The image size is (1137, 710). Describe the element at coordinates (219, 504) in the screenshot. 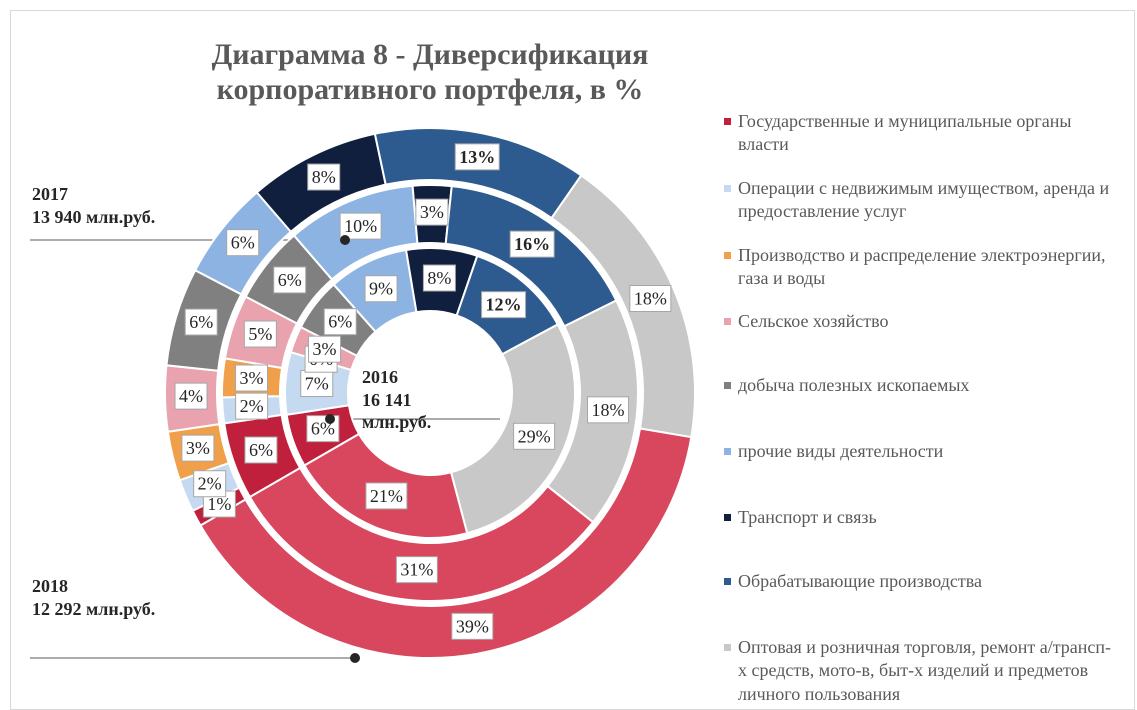

I see `data-label: 1%` at that location.